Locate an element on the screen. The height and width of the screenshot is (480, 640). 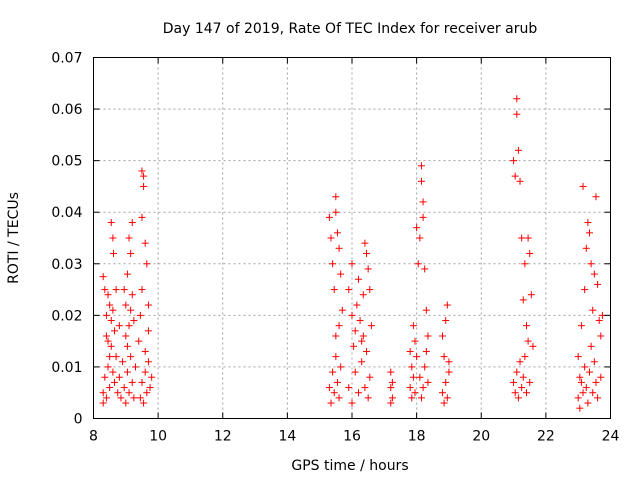
x-tick-label: 14 is located at coordinates (287, 437).